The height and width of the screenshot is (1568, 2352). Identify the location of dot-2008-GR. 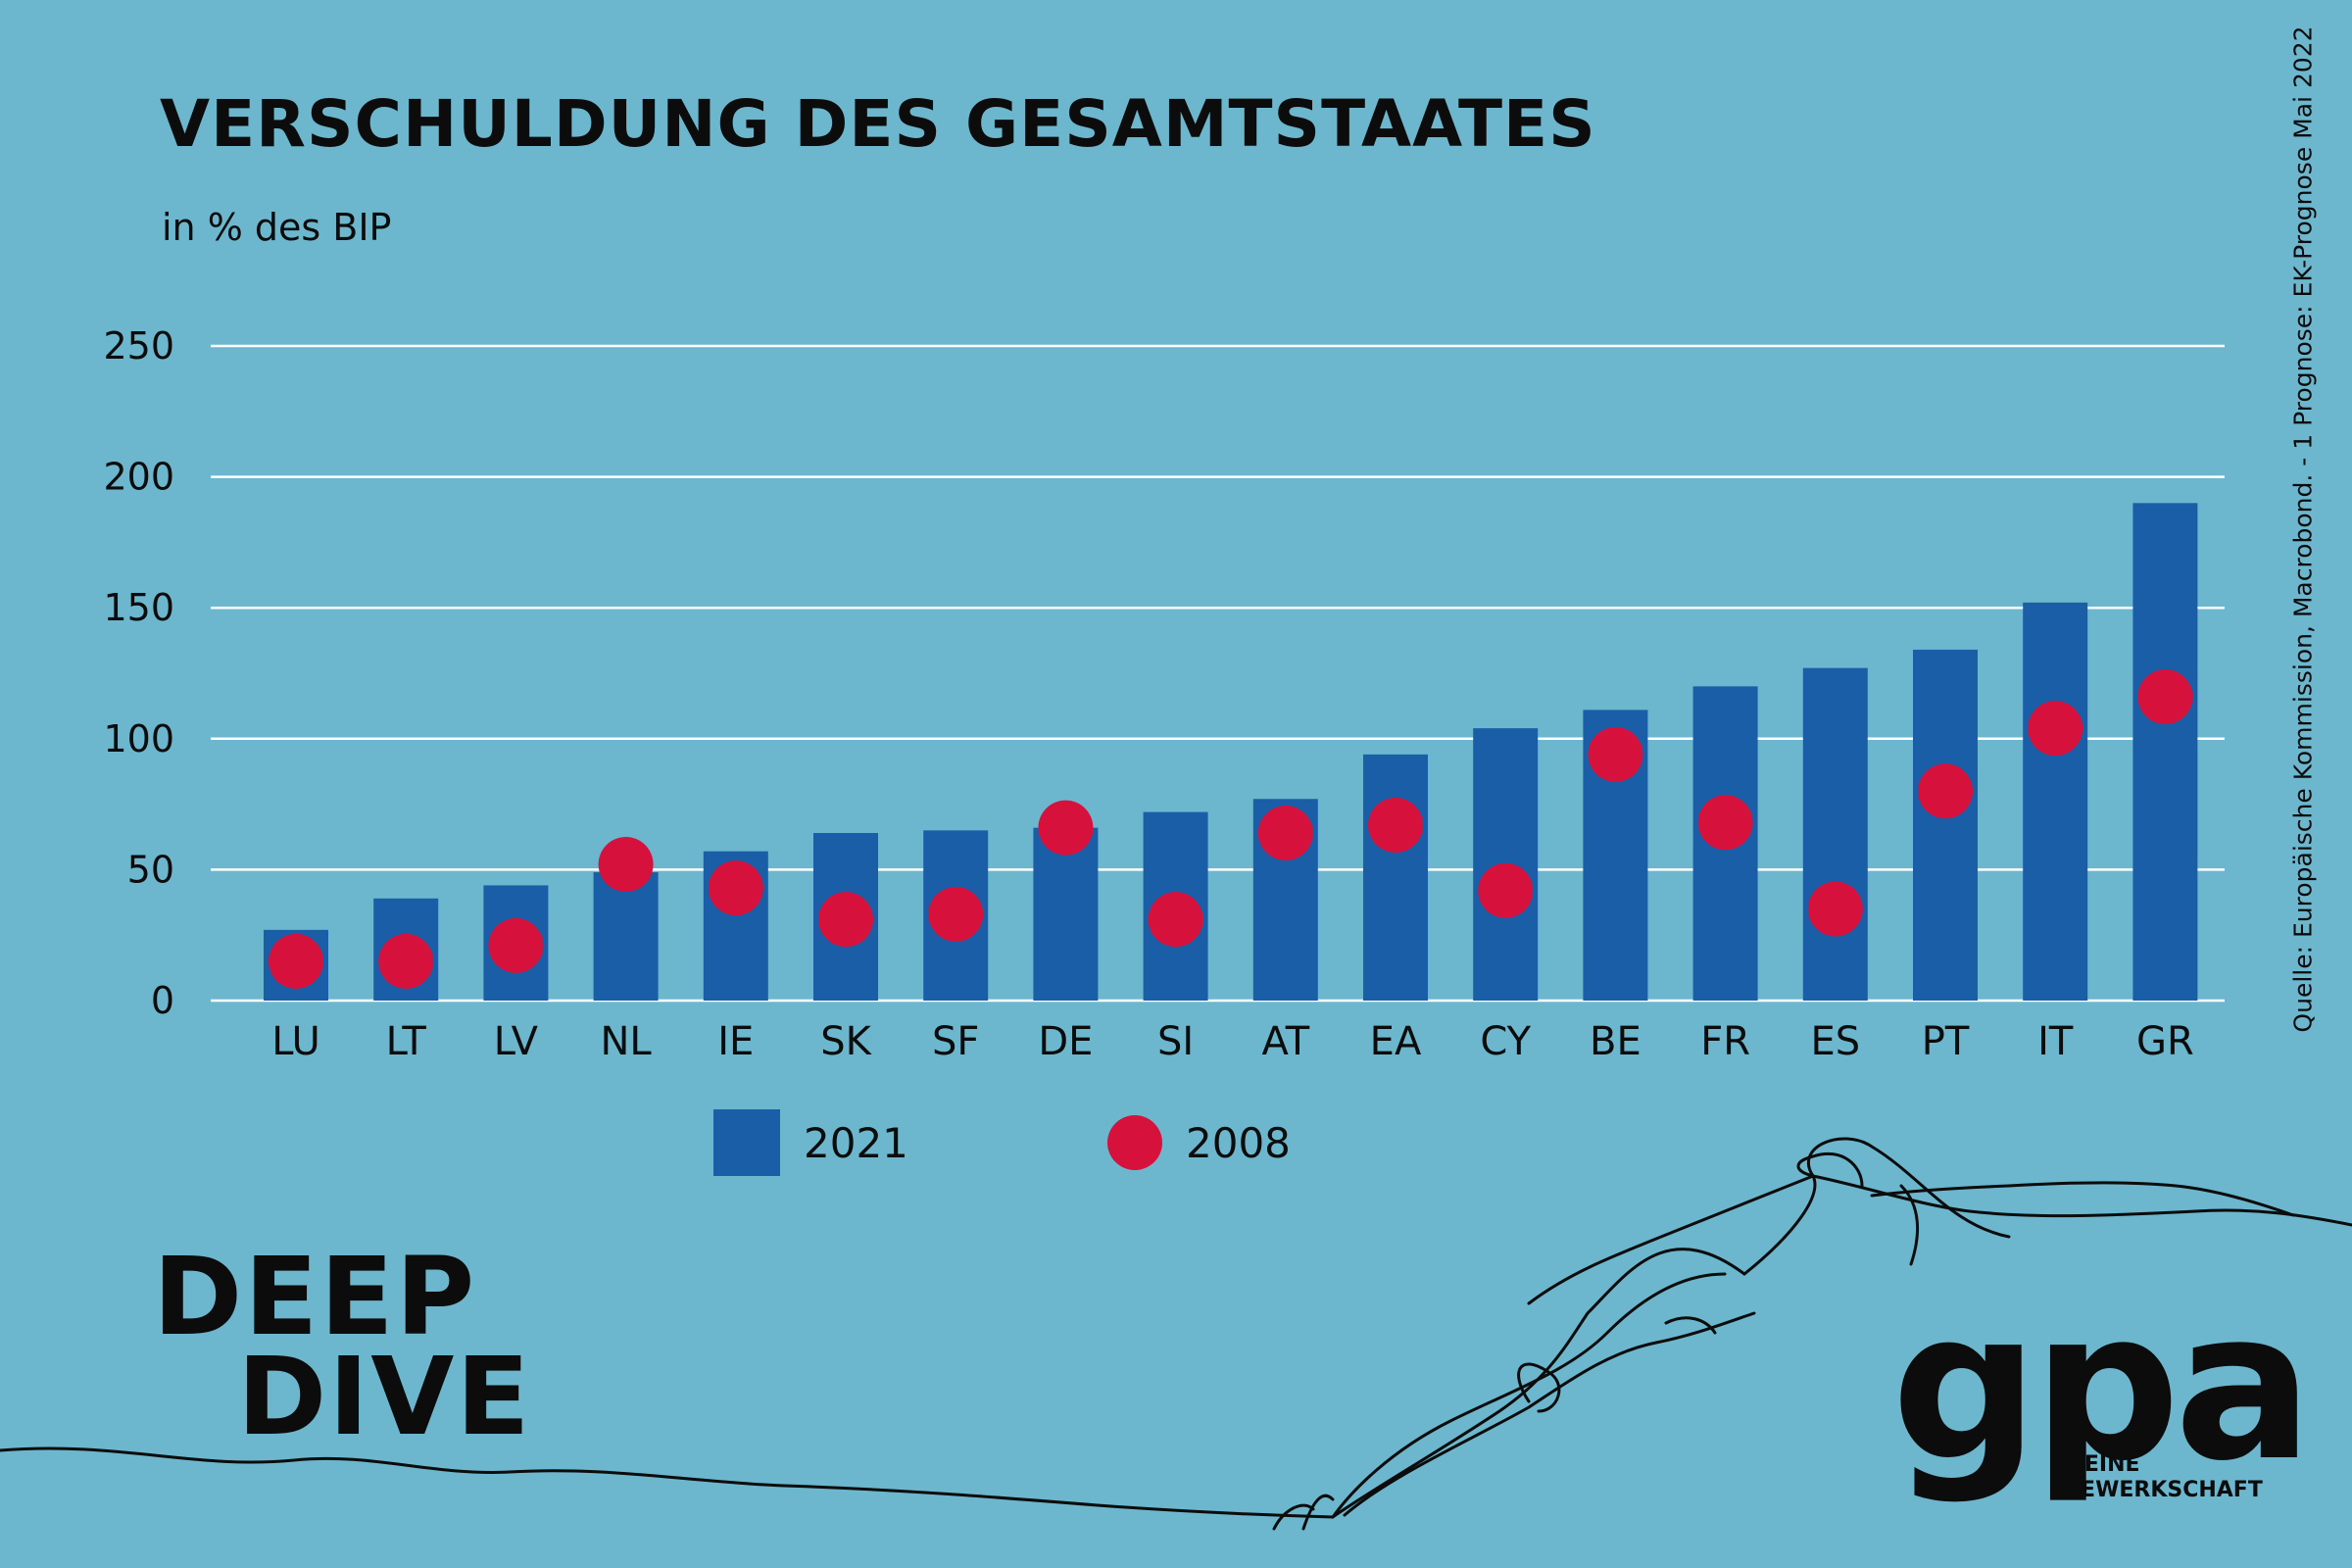
(2165, 697).